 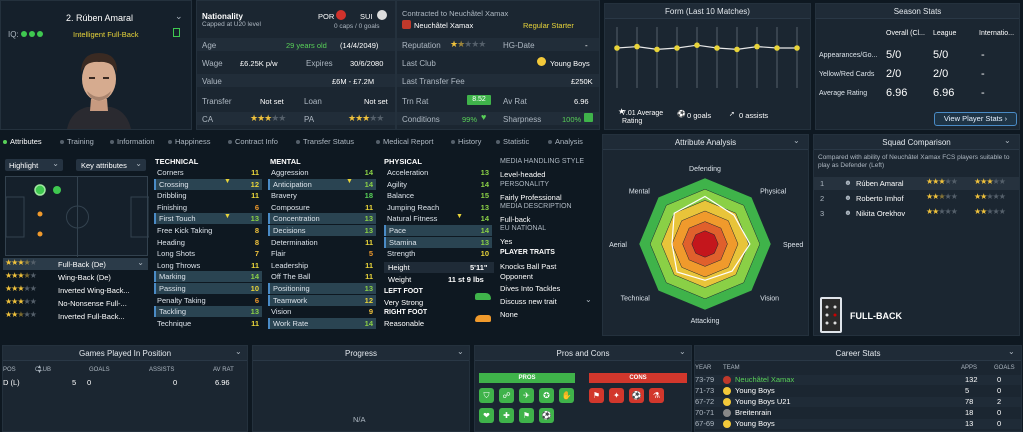 I want to click on attr-work-rate: Work Rate 14, so click(x=322, y=323).